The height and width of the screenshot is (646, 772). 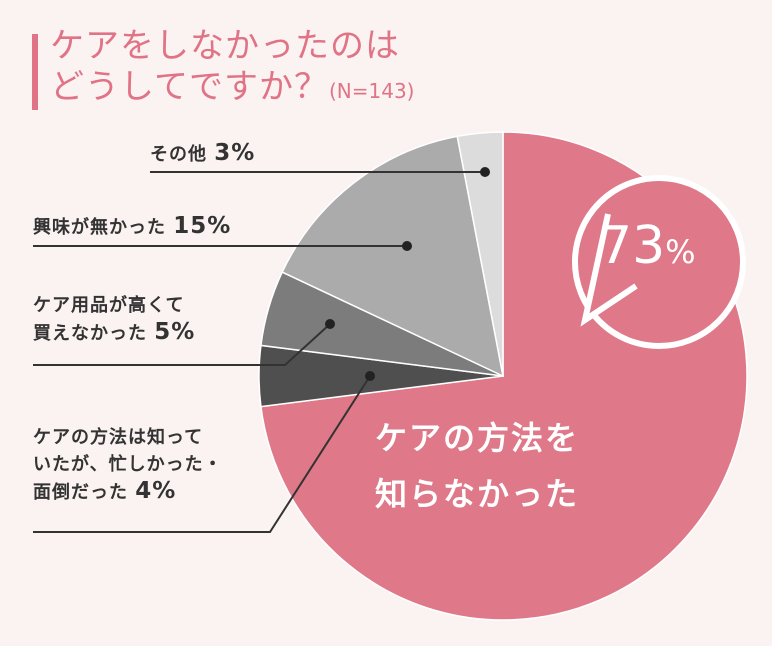 I want to click on title-line-2: どうしてですか？(N=143), so click(x=232, y=89).